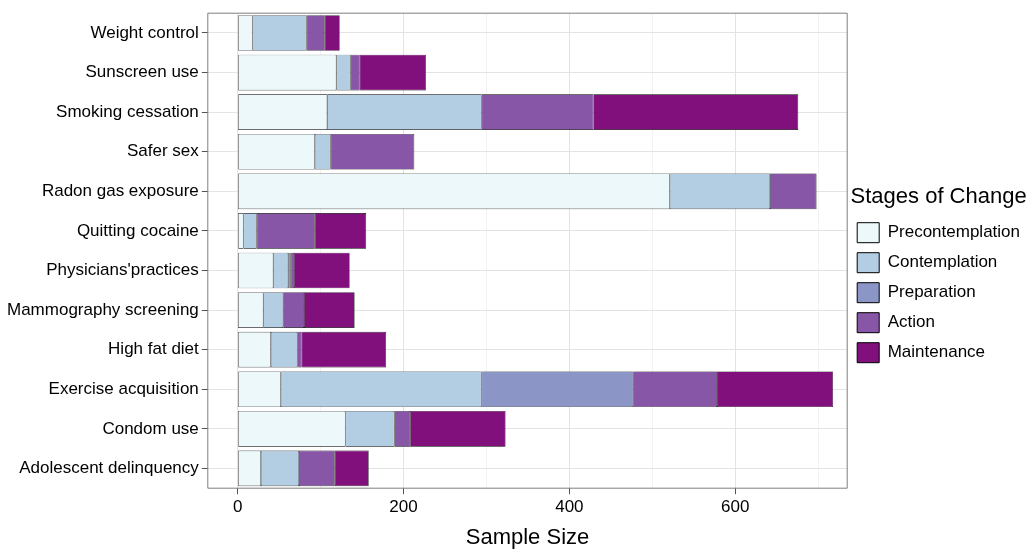 Image resolution: width=1034 pixels, height=557 pixels. Describe the element at coordinates (936, 352) in the screenshot. I see `legend-label: Maintenance` at that location.